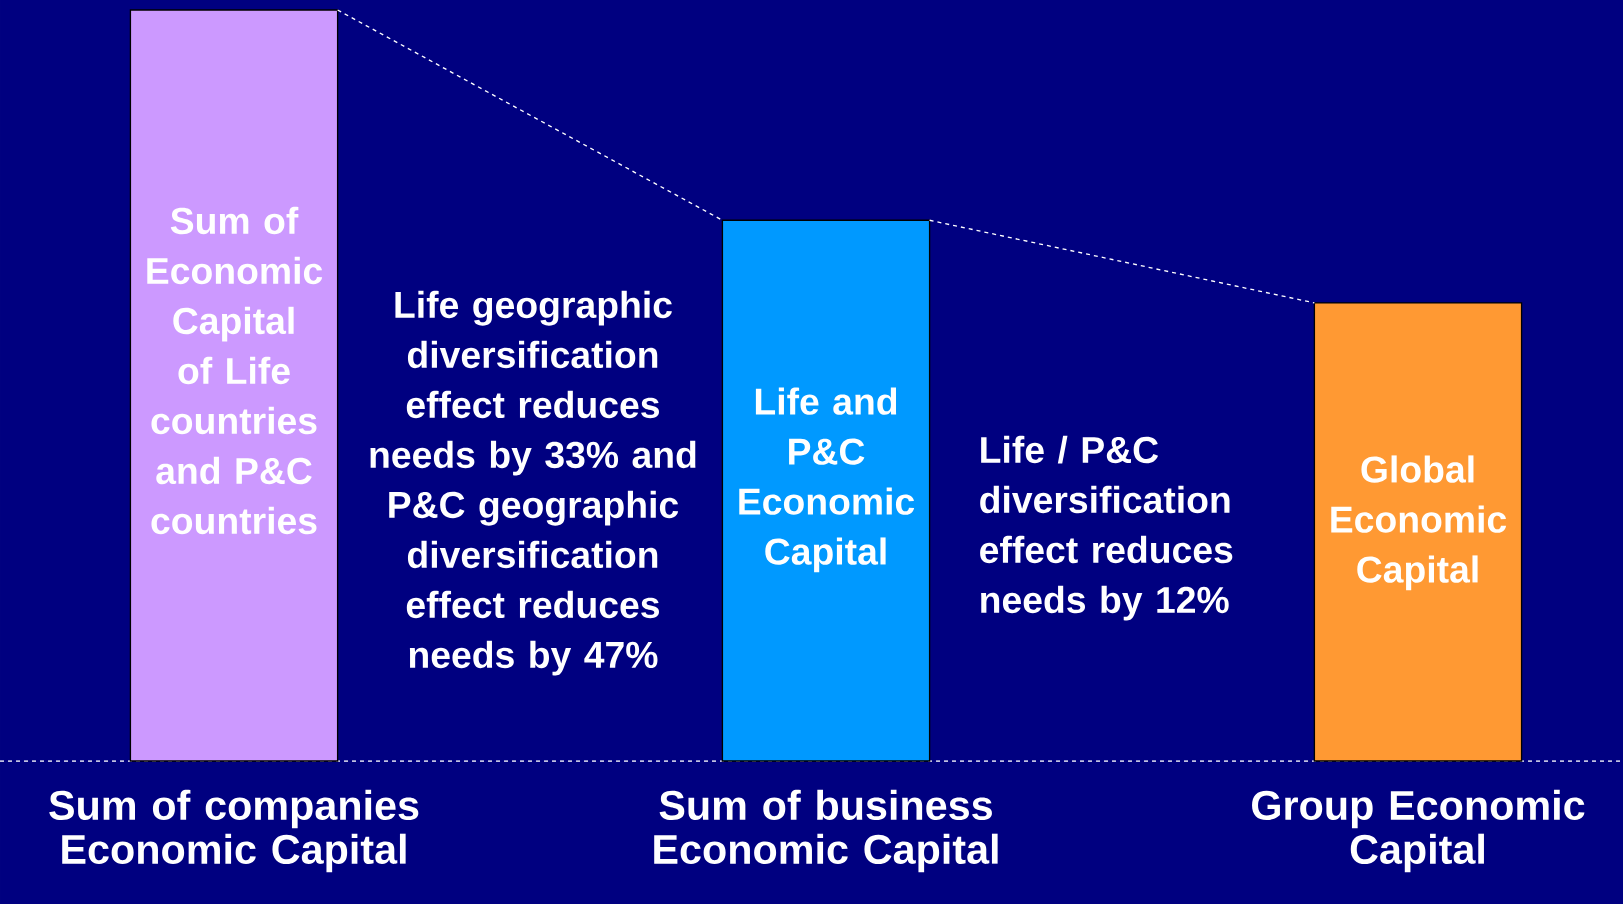 This screenshot has width=1623, height=904. Describe the element at coordinates (533, 483) in the screenshot. I see `annotation: Life geographic diversification effect reduces needs by 33% and P&C geographic diversification effect reduces needs by 47%` at that location.